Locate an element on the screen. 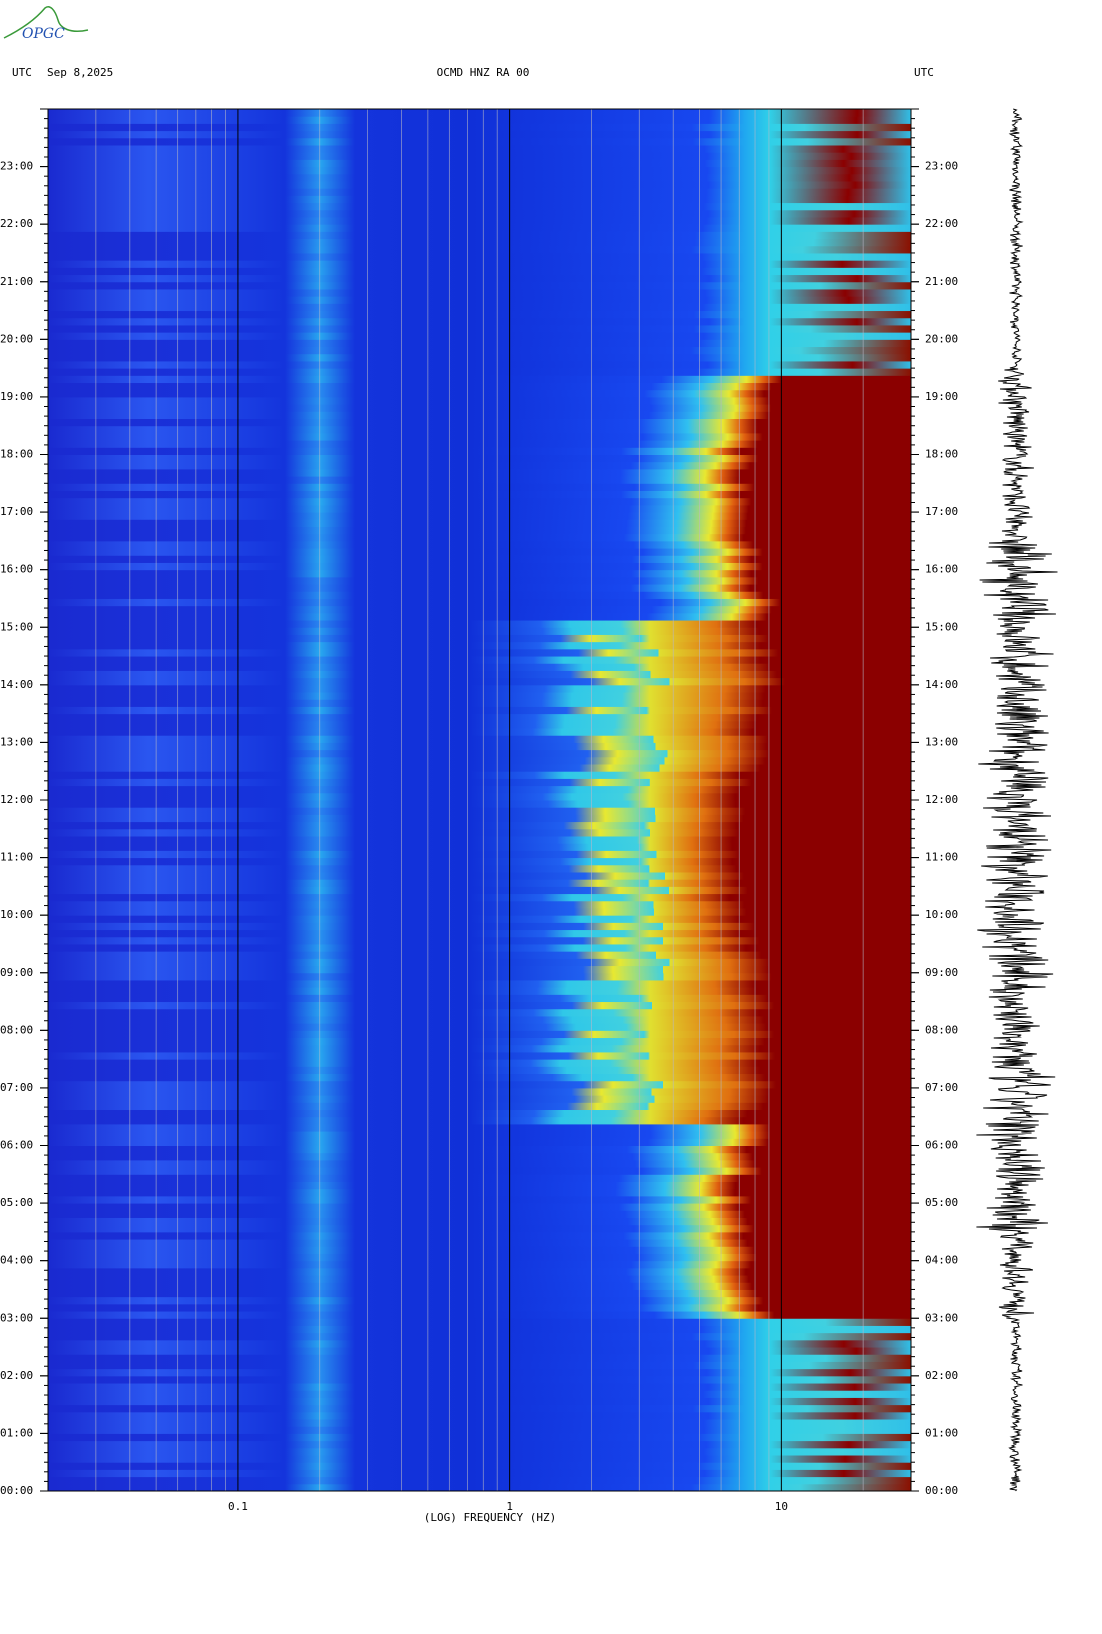 Image resolution: width=1102 pixels, height=1634 pixels. y-tick-label: 10:00 is located at coordinates (941, 914).